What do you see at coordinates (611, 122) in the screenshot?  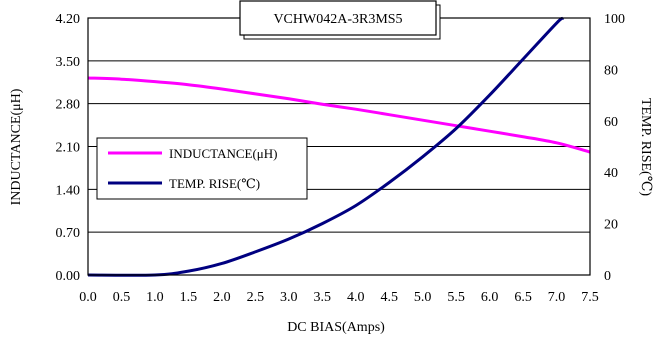 I see `y-right-tick-label: 60` at bounding box center [611, 122].